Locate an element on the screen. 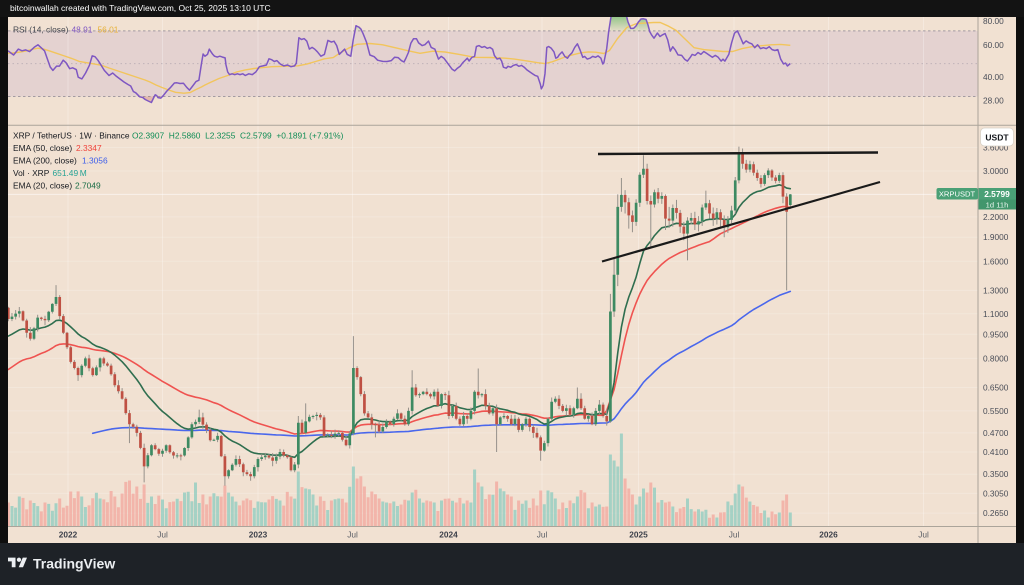  svg-text: 2.5799 is located at coordinates (997, 194).